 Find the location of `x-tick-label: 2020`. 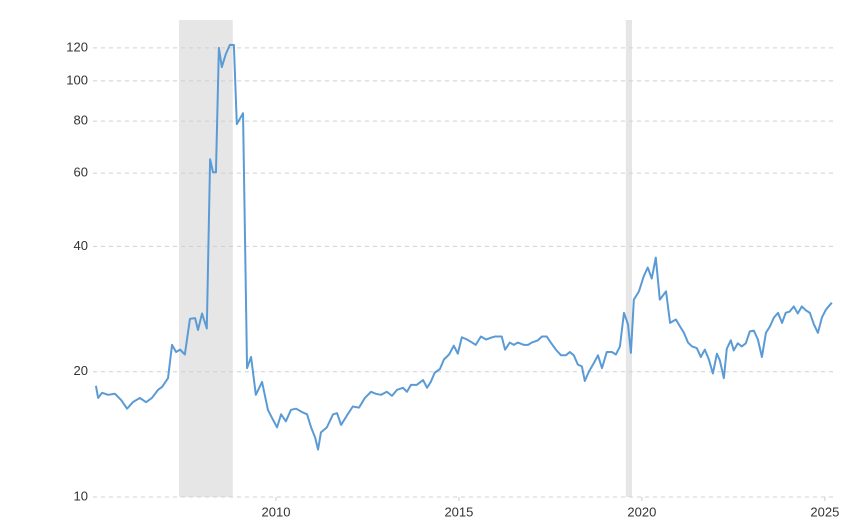

x-tick-label: 2020 is located at coordinates (641, 511).